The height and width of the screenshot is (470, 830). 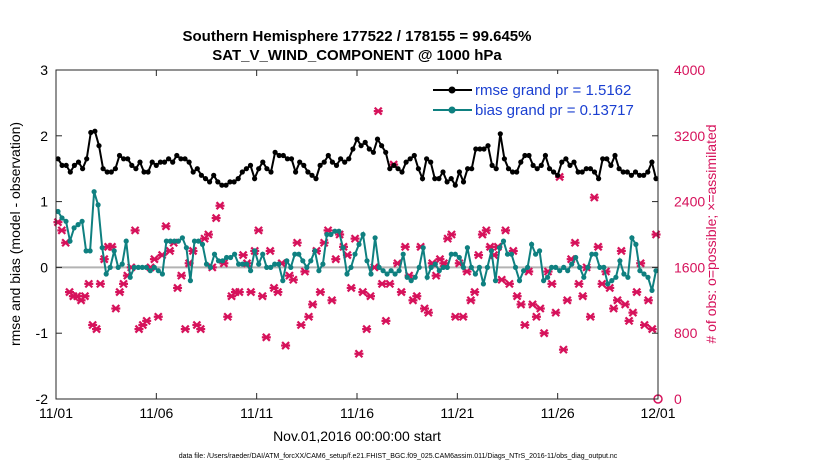 I want to click on y-left-tick-label: 3, so click(x=44, y=70).